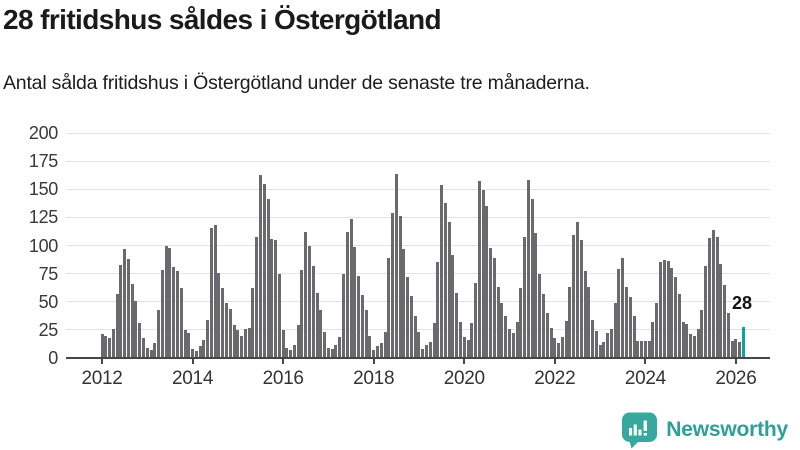  Describe the element at coordinates (736, 378) in the screenshot. I see `x-axis-label: 2026` at that location.